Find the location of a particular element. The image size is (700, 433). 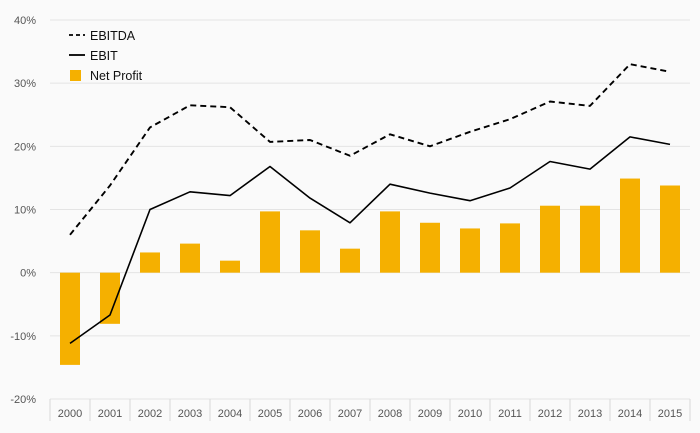

x-tick-label: 2001 is located at coordinates (110, 414).